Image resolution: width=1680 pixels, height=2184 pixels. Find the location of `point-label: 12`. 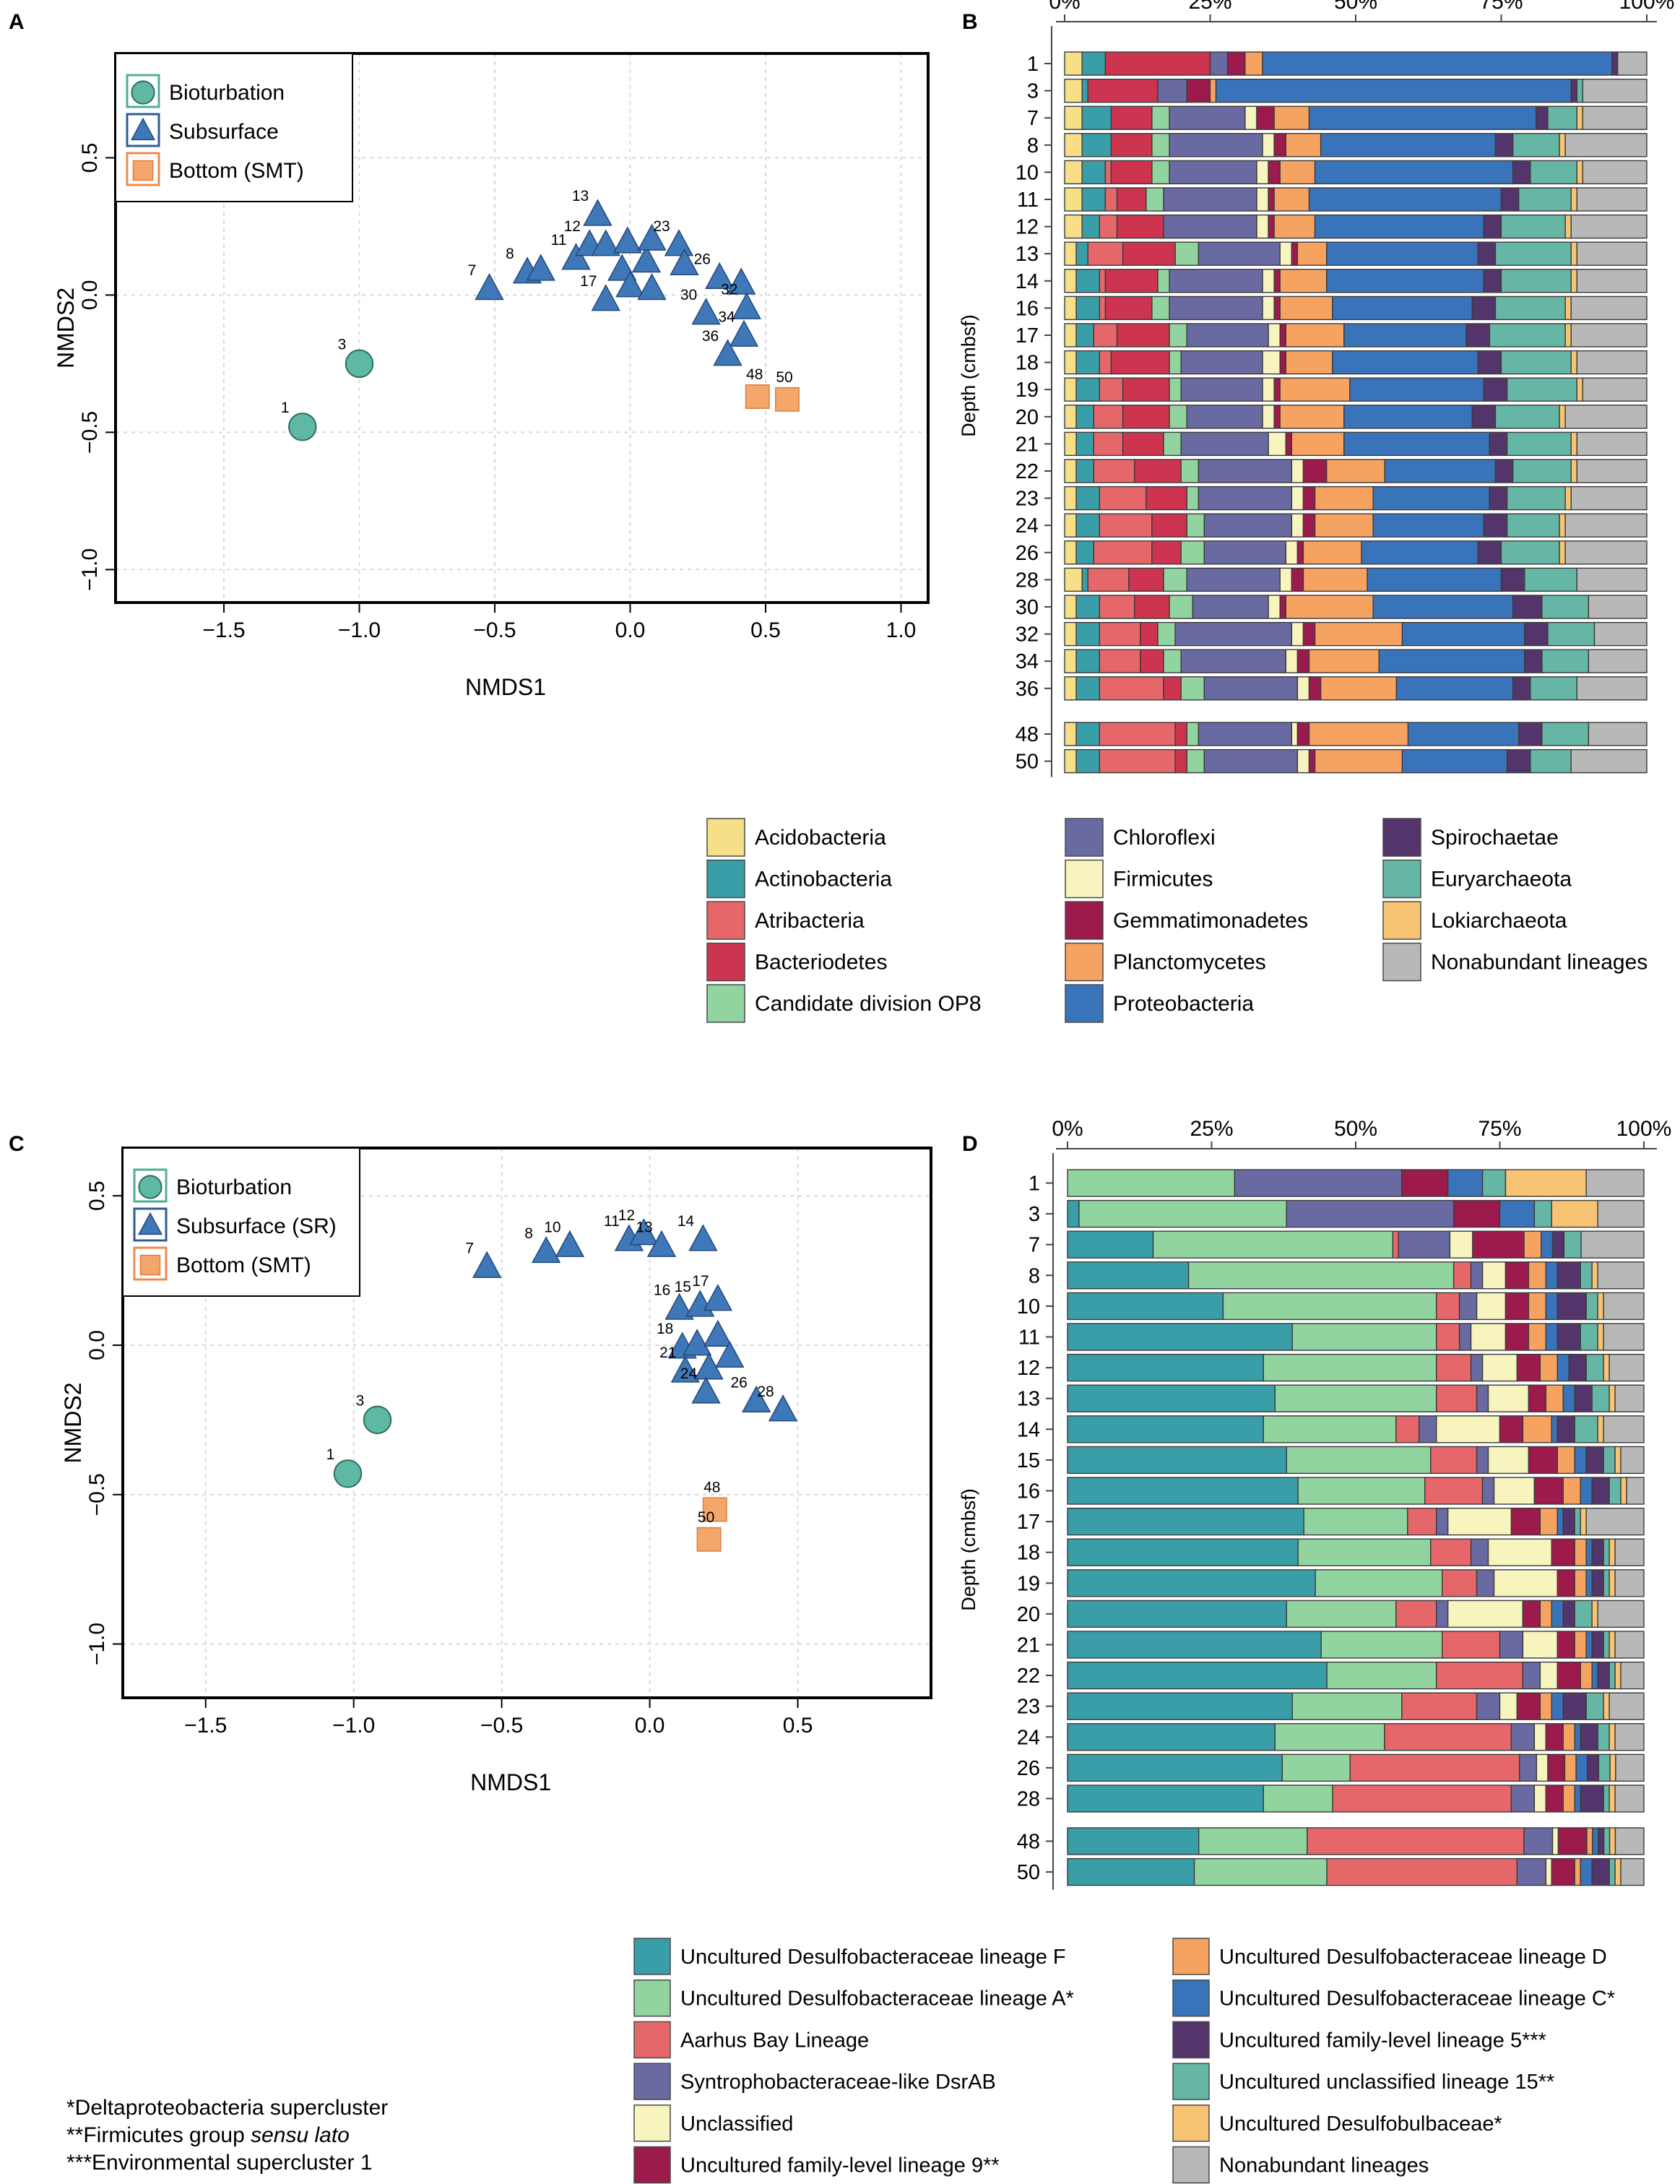

point-label: 12 is located at coordinates (572, 226).